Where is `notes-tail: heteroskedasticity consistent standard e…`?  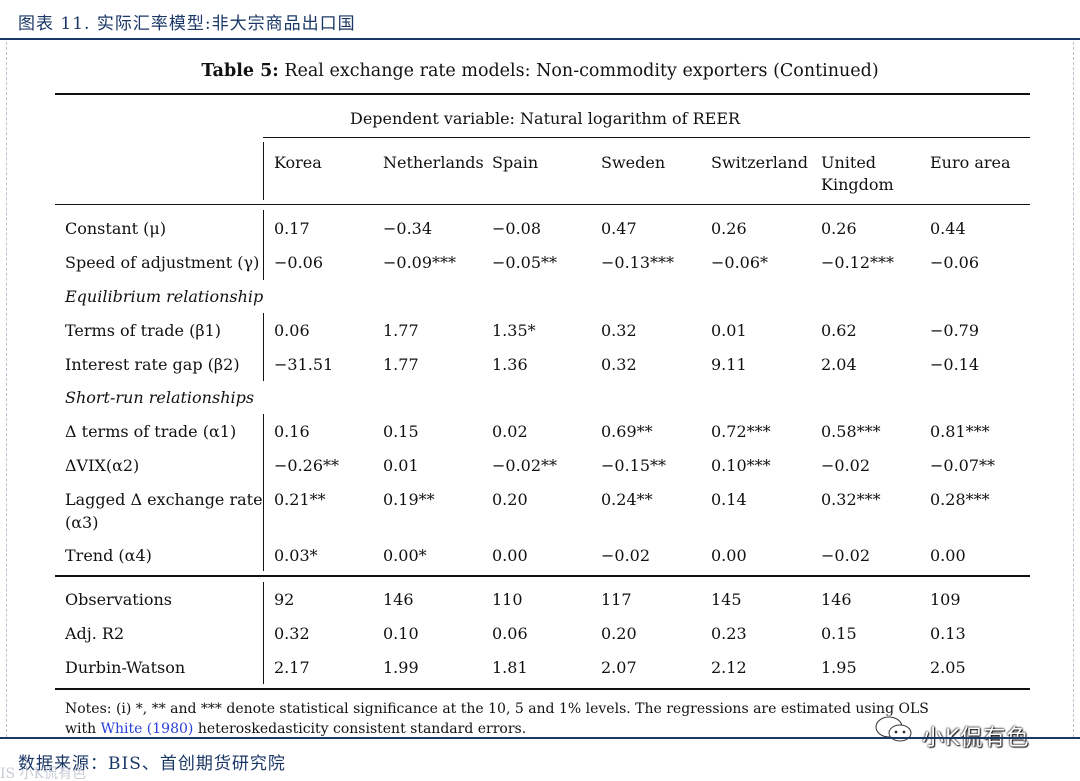 notes-tail: heteroskedasticity consistent standard e… is located at coordinates (362, 729).